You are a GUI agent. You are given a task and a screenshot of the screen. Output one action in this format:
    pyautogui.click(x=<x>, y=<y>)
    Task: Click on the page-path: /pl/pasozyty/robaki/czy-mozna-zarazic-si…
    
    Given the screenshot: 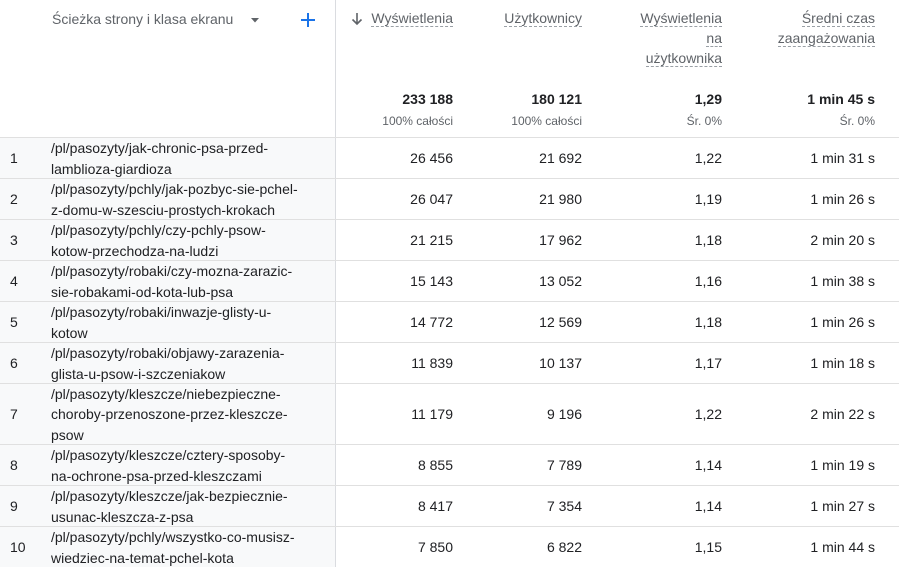 What is the action you would take?
    pyautogui.click(x=188, y=281)
    